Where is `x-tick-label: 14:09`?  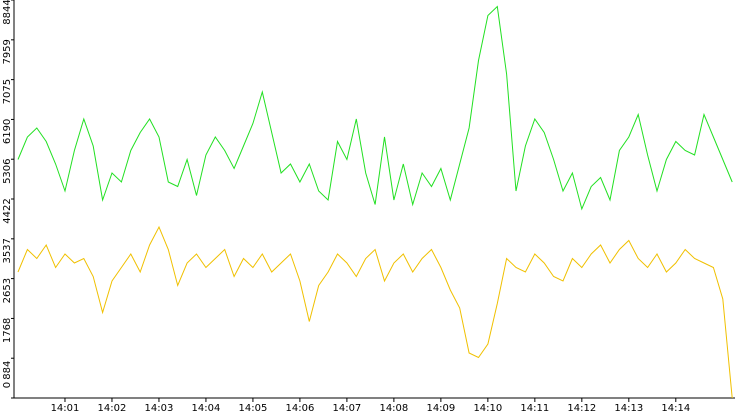 x-tick-label: 14:09 is located at coordinates (440, 408).